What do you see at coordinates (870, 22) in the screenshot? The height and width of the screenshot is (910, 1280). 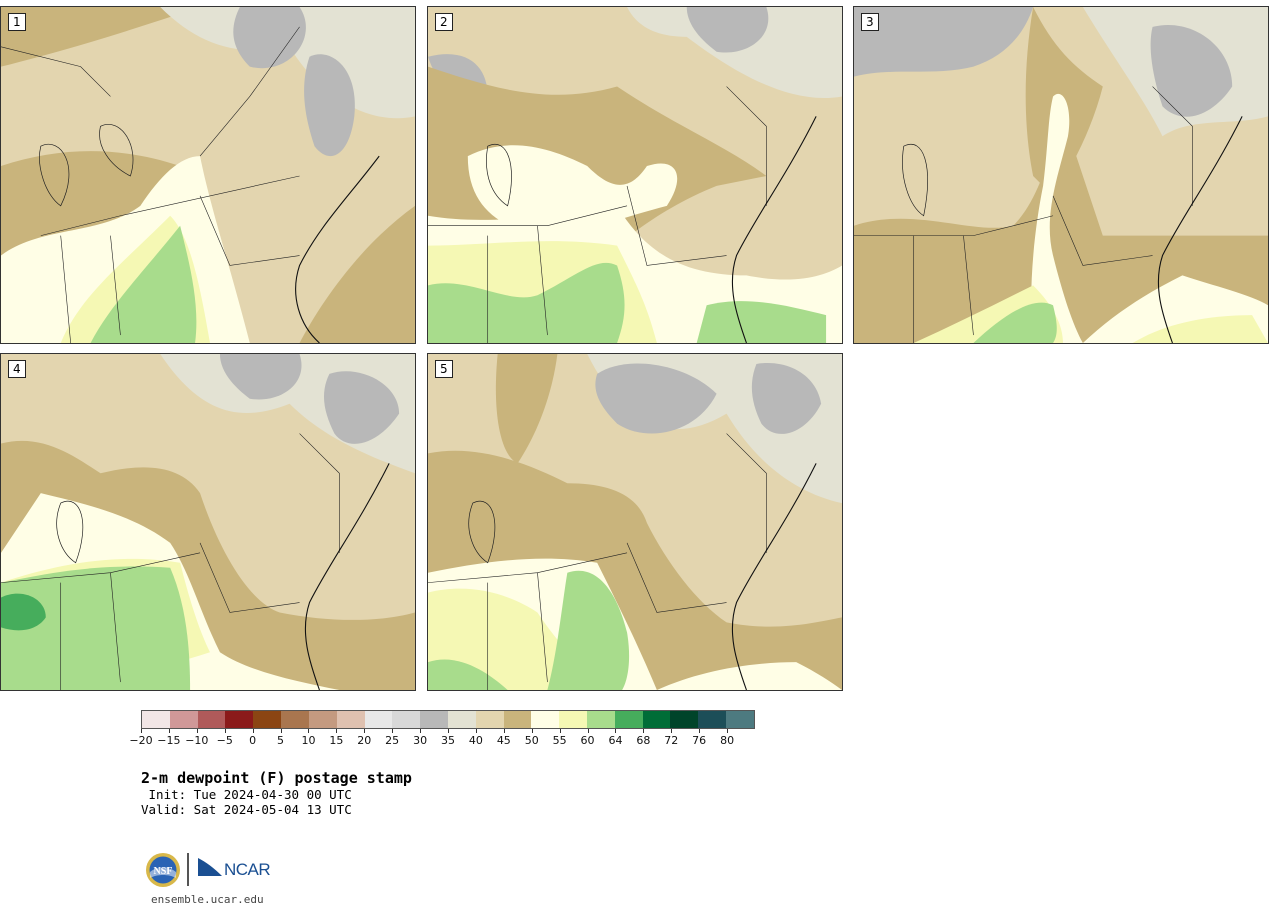 I see `panel-label-3: 3` at bounding box center [870, 22].